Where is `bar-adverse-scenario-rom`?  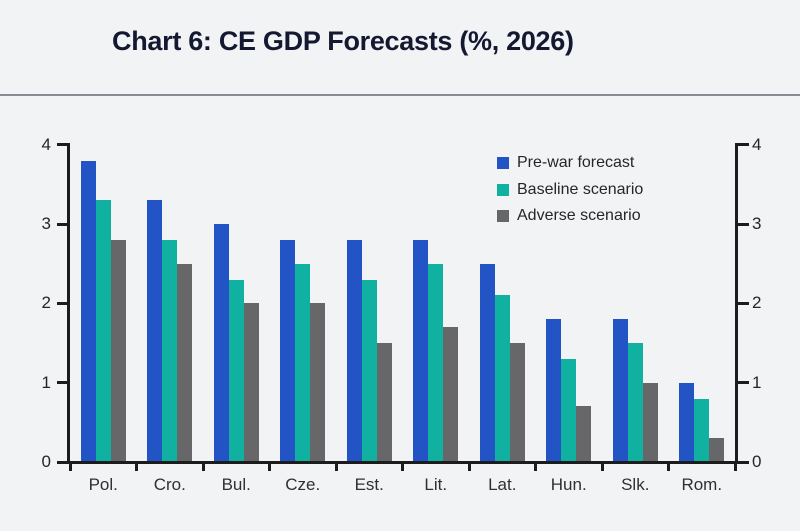 bar-adverse-scenario-rom is located at coordinates (717, 450).